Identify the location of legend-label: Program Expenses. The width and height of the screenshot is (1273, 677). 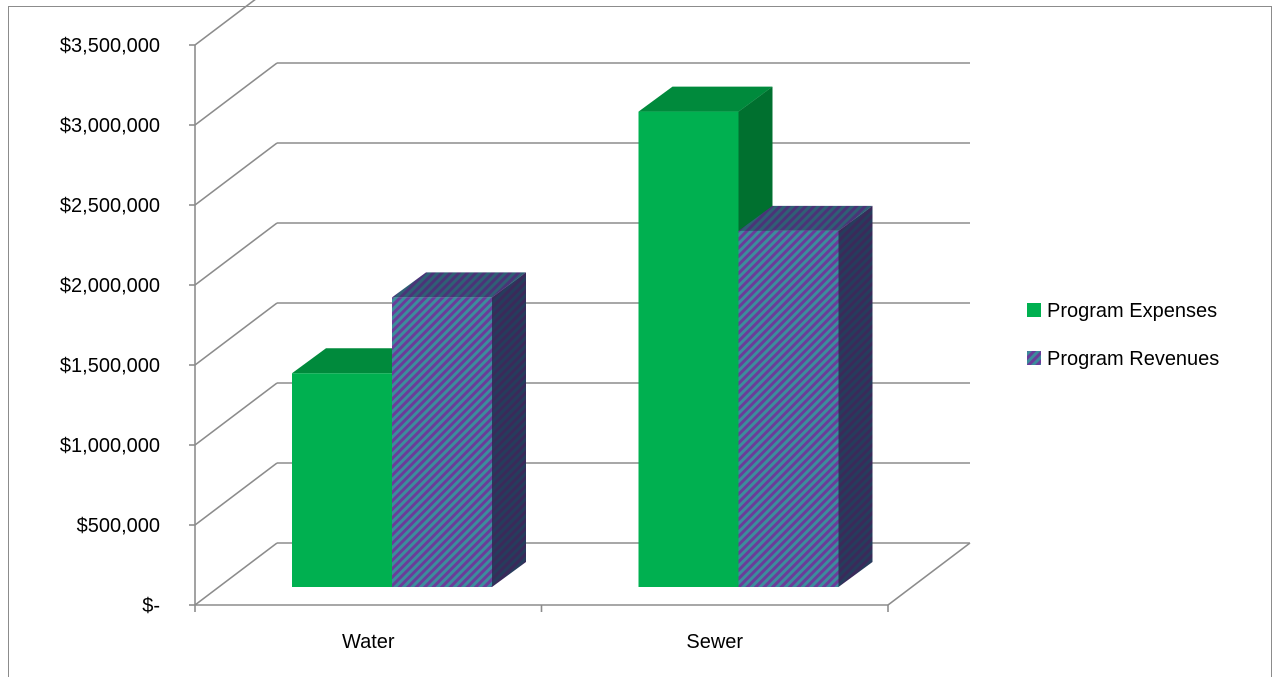
(1132, 311).